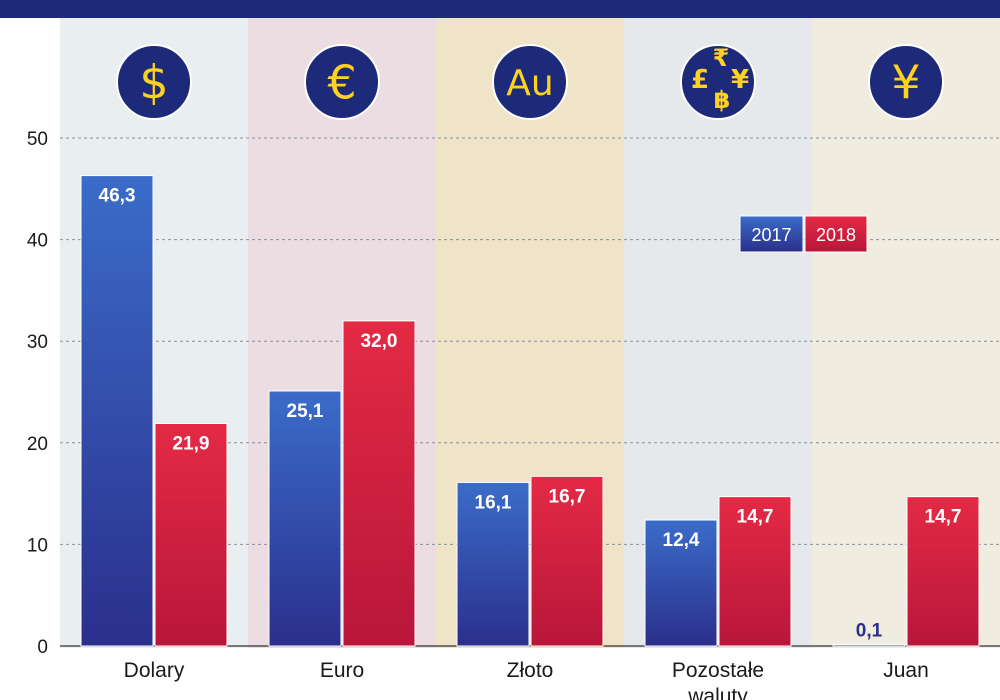 Image resolution: width=1000 pixels, height=700 pixels. I want to click on category-label: Pozostałe, so click(718, 670).